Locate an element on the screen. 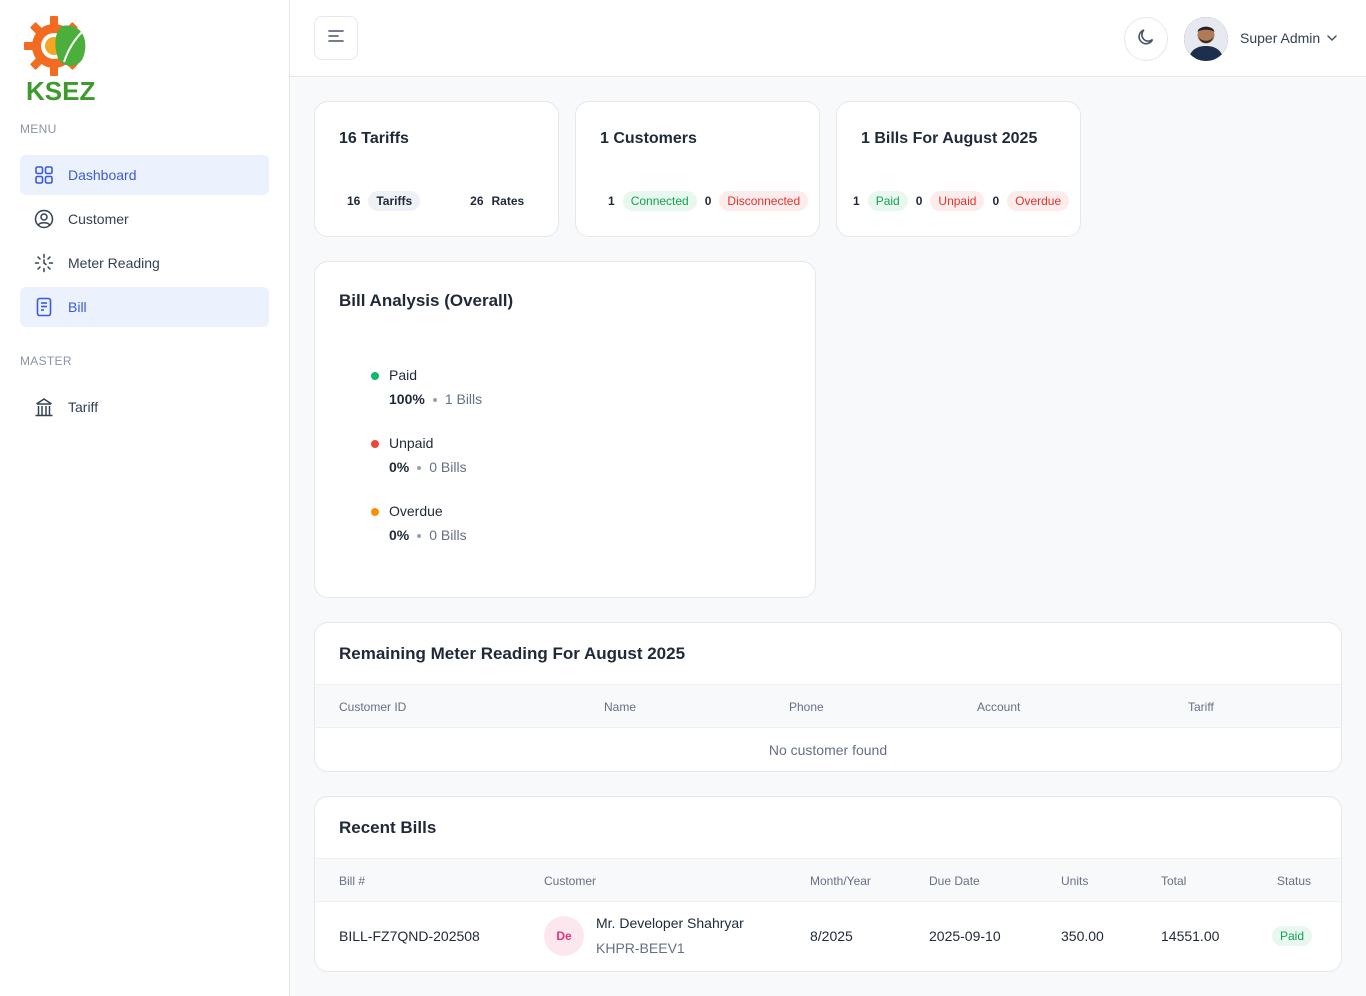 The width and height of the screenshot is (1366, 996). sidebar-item-dashboard: Dashboard is located at coordinates (144, 175).